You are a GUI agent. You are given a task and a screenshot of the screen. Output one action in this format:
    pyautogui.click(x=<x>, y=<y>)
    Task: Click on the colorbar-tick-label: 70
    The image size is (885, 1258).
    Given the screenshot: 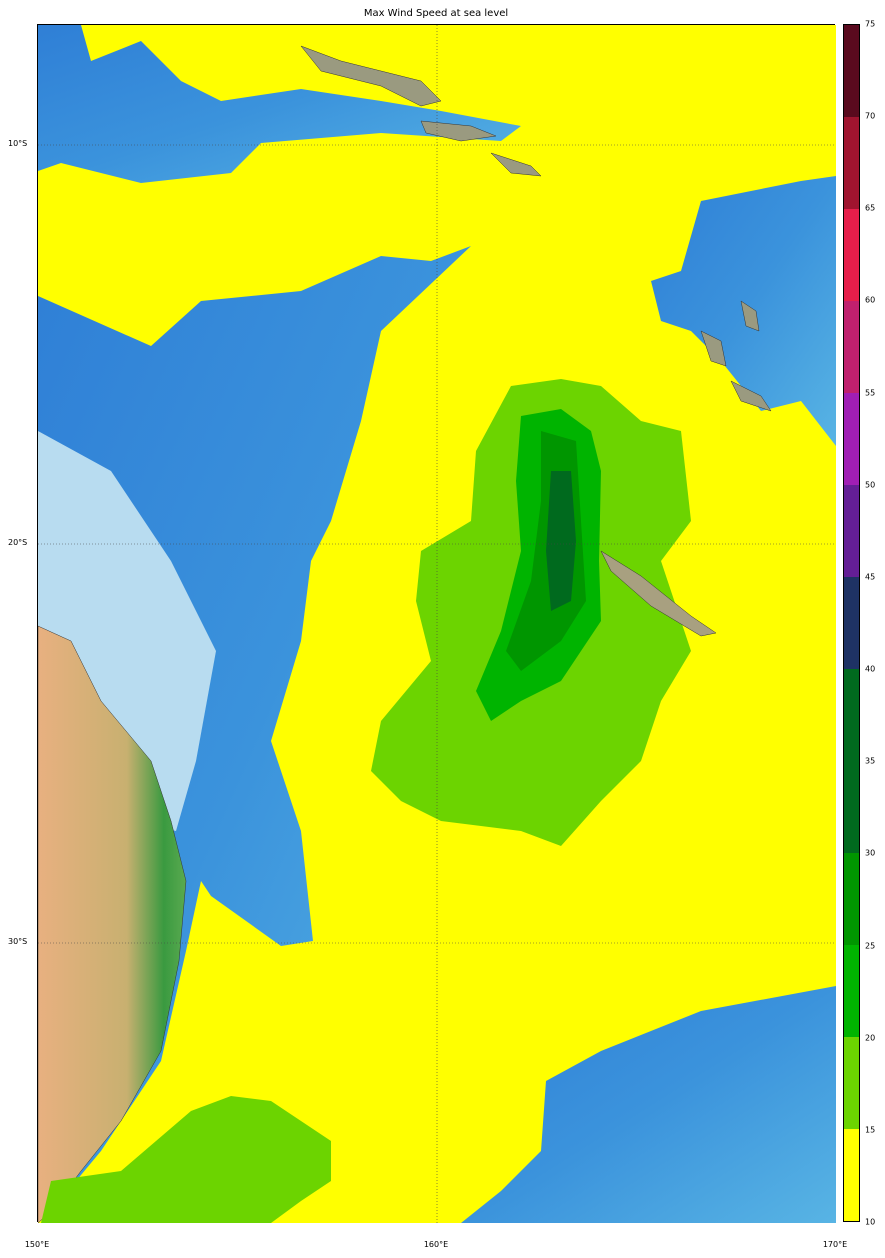 What is the action you would take?
    pyautogui.click(x=870, y=116)
    